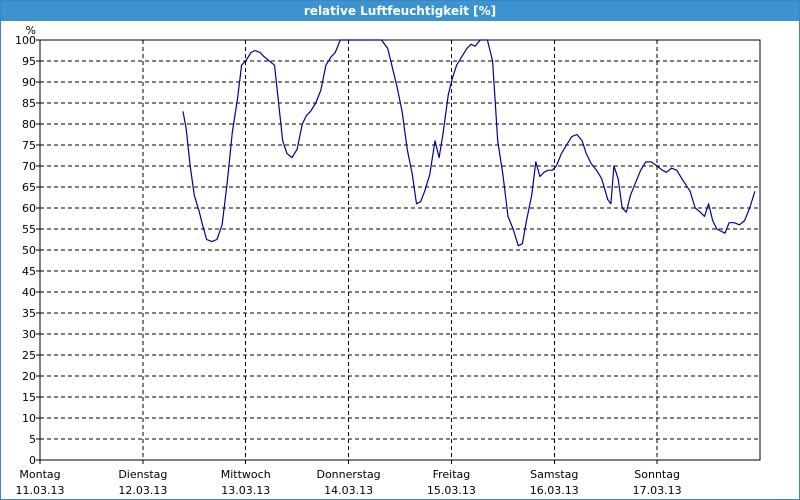  I want to click on y-tick-label: 75, so click(29, 145).